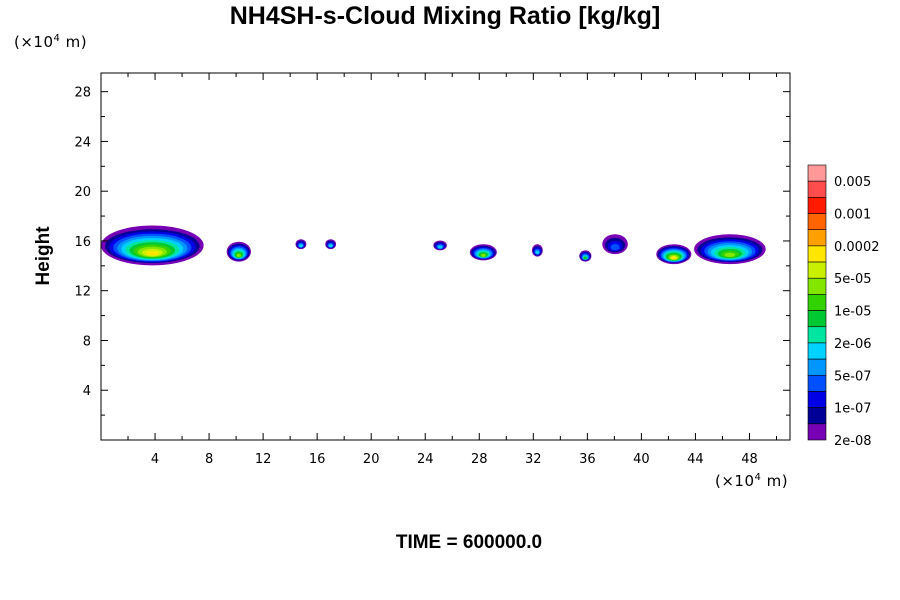 The image size is (900, 600). What do you see at coordinates (82, 242) in the screenshot?
I see `y-tick-label: 16` at bounding box center [82, 242].